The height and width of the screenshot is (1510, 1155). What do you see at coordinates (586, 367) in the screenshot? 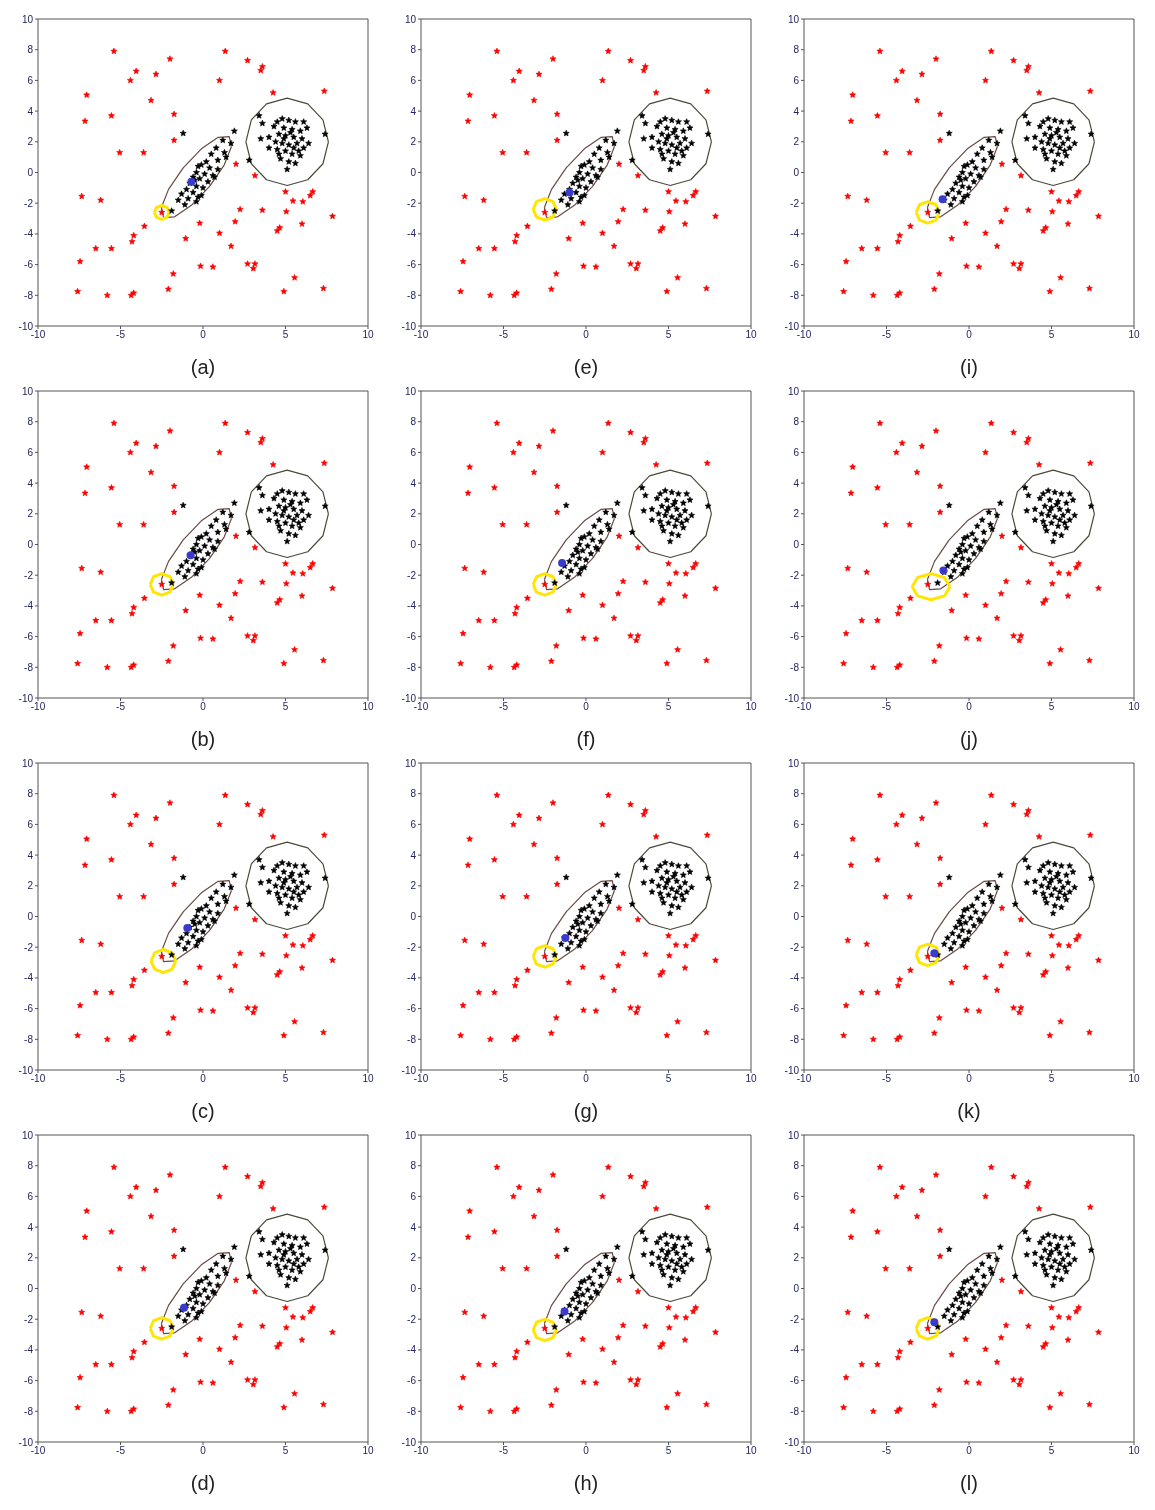
I see `x-axis-title: (e)` at bounding box center [586, 367].